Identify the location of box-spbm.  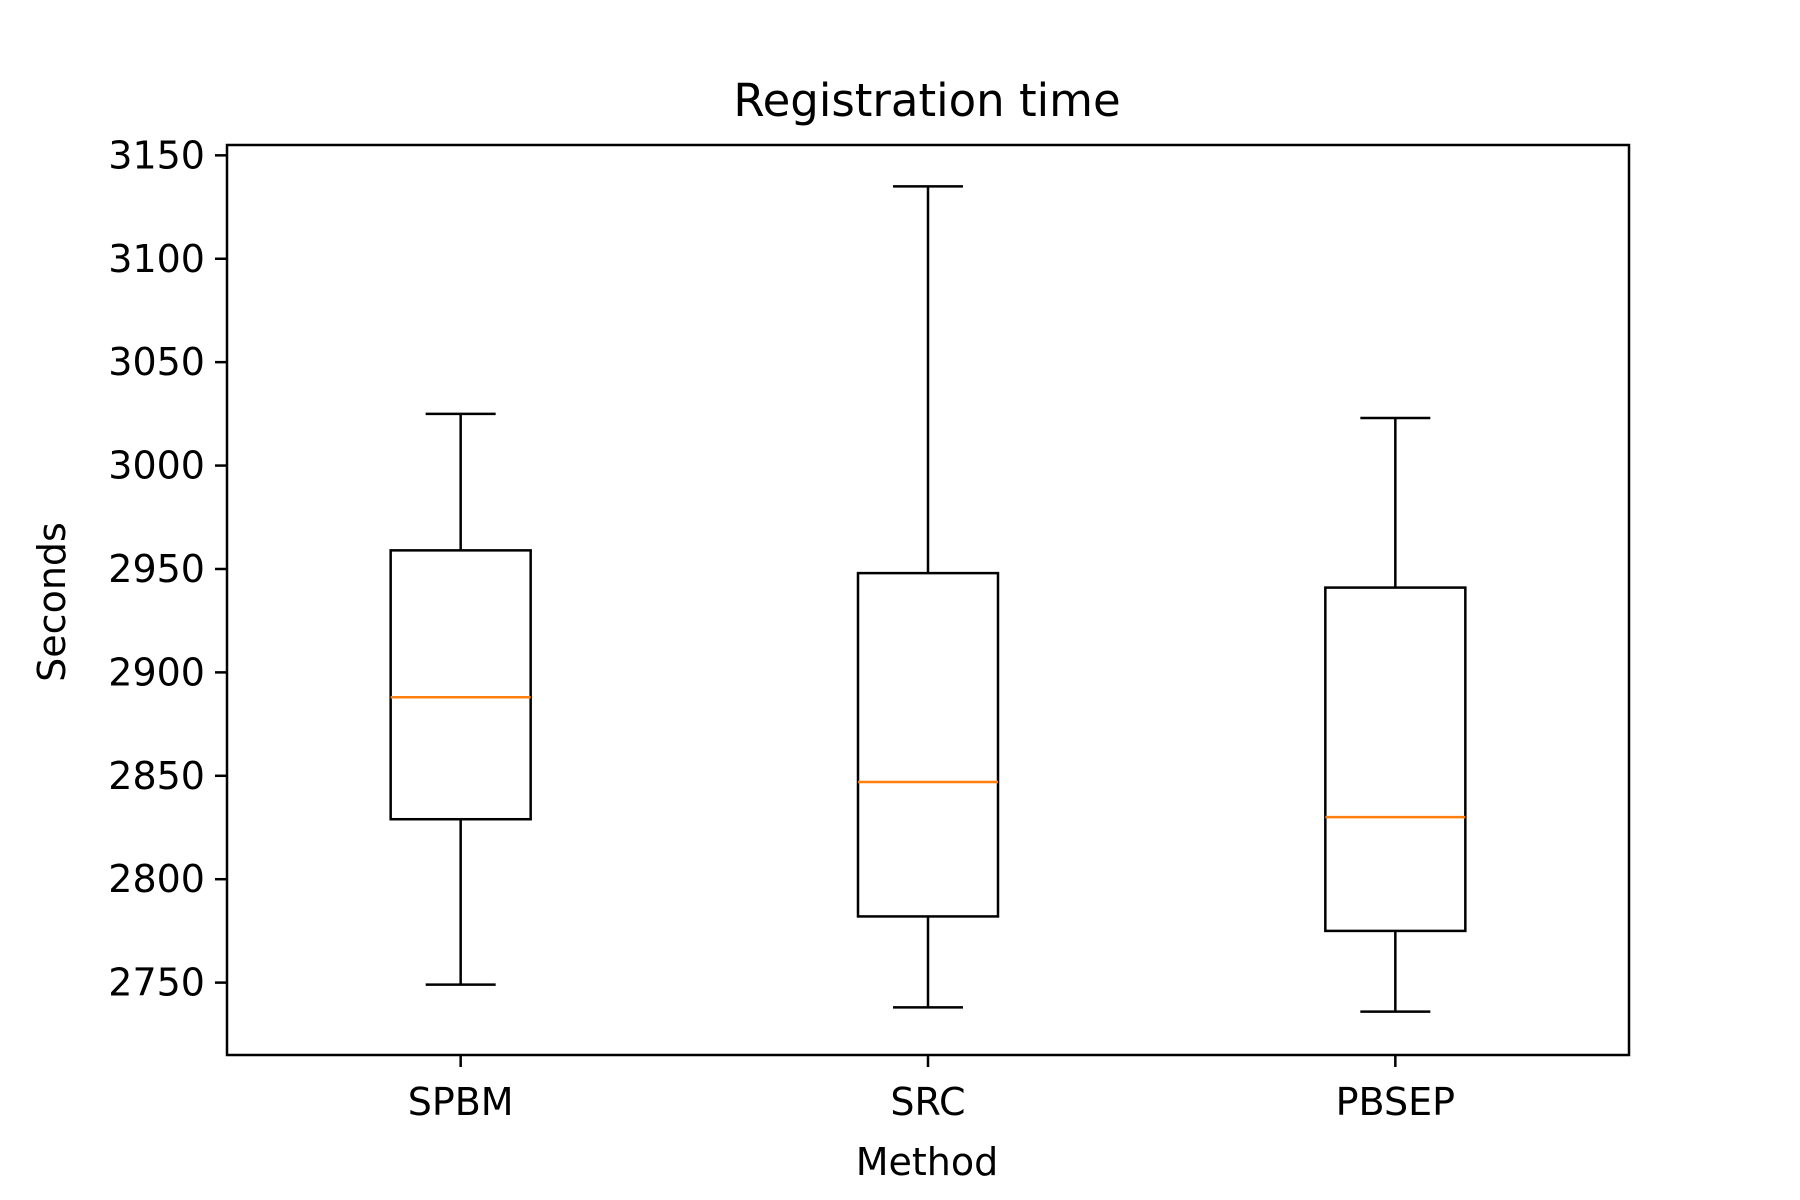
(460, 699).